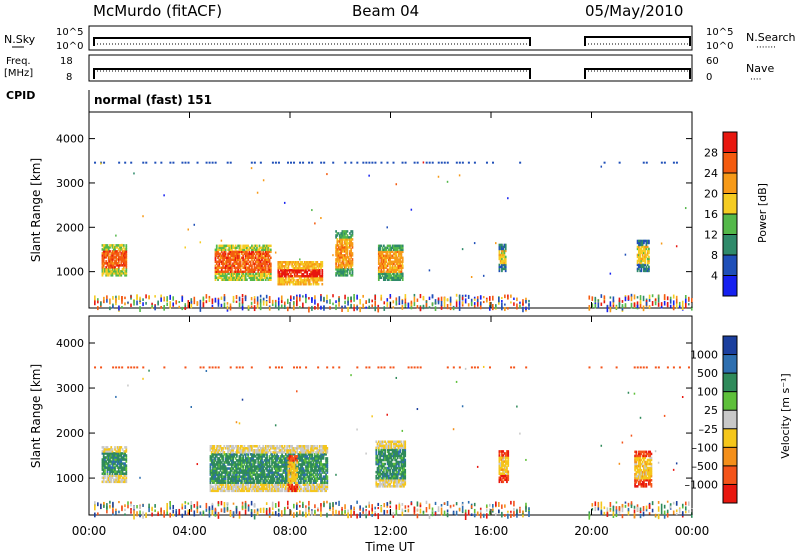  I want to click on nave-label: Nave, so click(760, 68).